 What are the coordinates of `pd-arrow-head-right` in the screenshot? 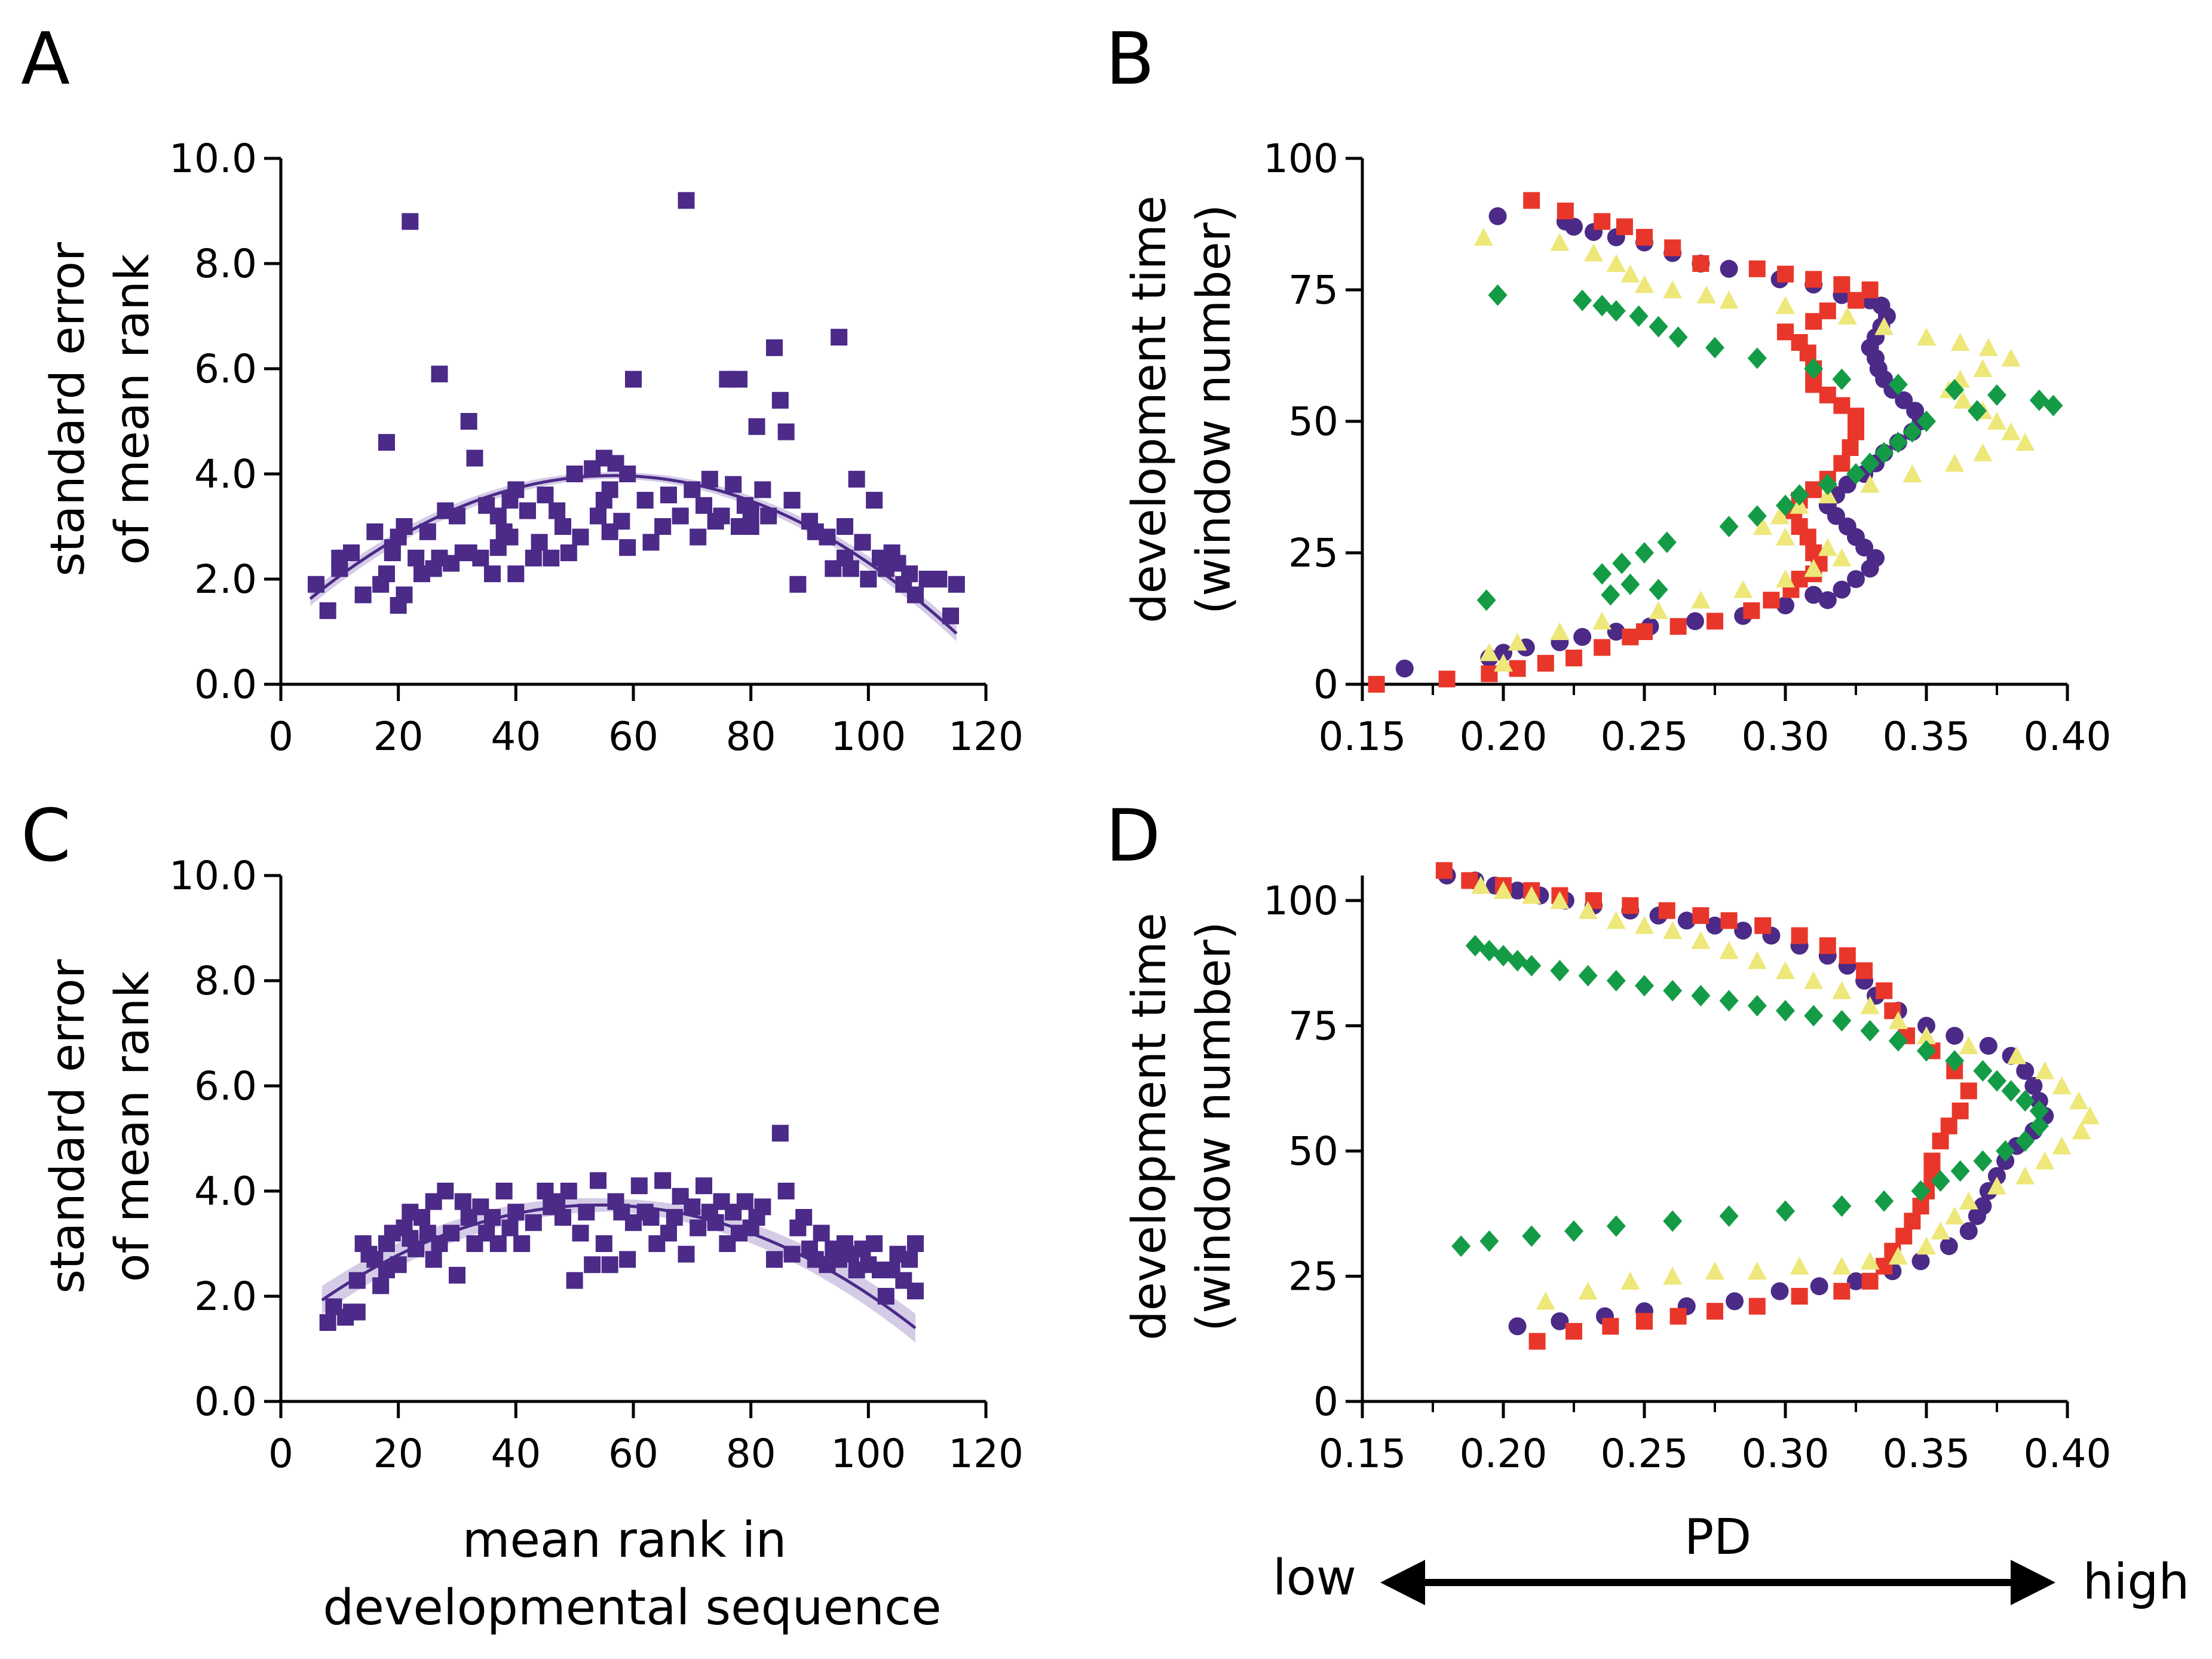 It's located at (2033, 1582).